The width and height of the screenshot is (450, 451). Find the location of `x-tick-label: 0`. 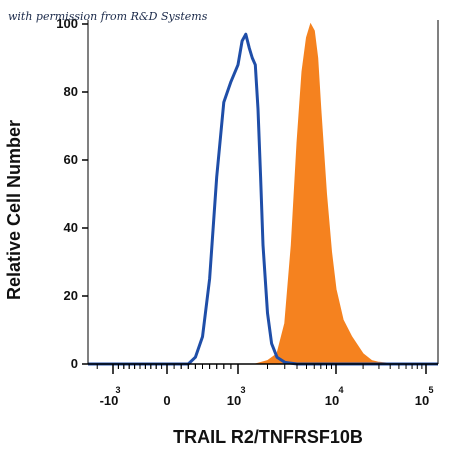

x-tick-label: 0 is located at coordinates (166, 400).